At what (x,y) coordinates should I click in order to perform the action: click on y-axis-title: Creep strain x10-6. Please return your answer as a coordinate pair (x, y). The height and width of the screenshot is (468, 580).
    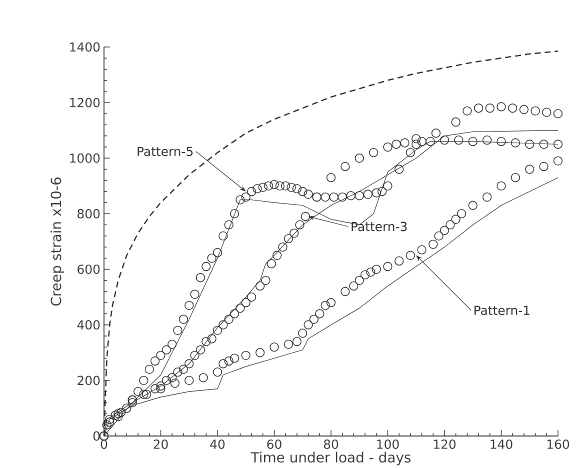
    Looking at the image, I should click on (57, 242).